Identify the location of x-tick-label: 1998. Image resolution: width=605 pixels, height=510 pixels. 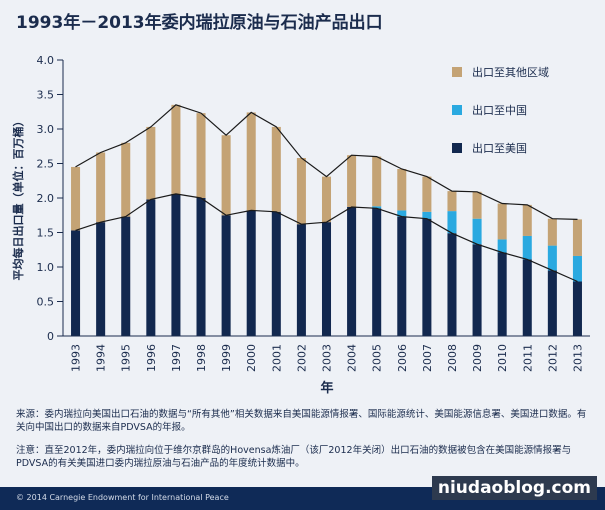
(201, 358).